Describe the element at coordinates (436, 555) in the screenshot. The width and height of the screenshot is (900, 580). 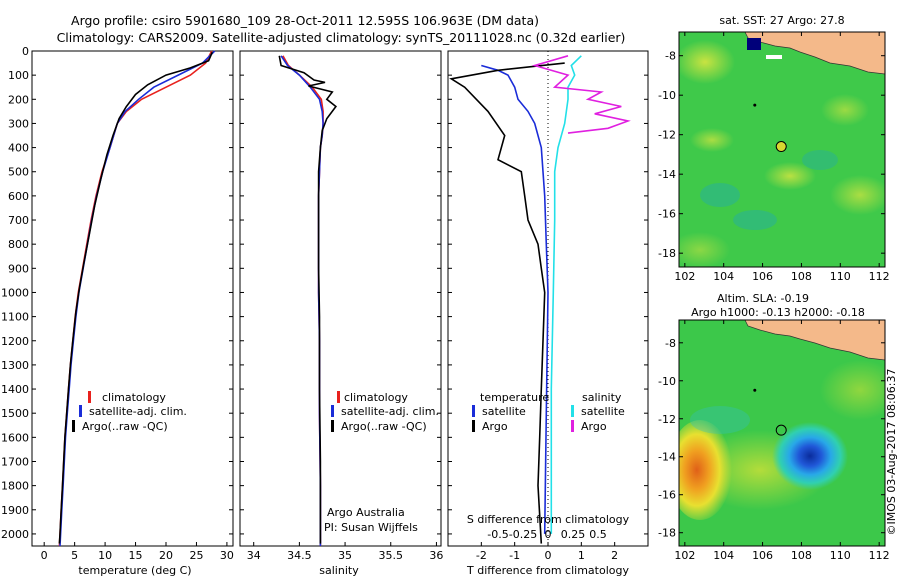
I see `x-tick-label: 36` at that location.